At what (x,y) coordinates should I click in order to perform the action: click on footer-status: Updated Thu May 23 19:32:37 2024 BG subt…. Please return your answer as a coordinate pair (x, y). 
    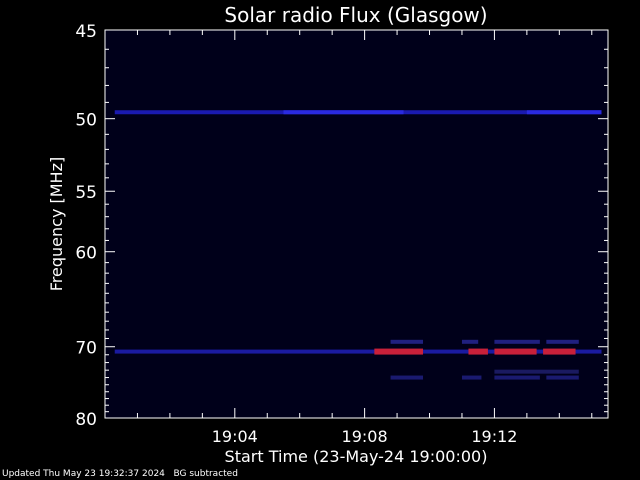
    Looking at the image, I should click on (120, 474).